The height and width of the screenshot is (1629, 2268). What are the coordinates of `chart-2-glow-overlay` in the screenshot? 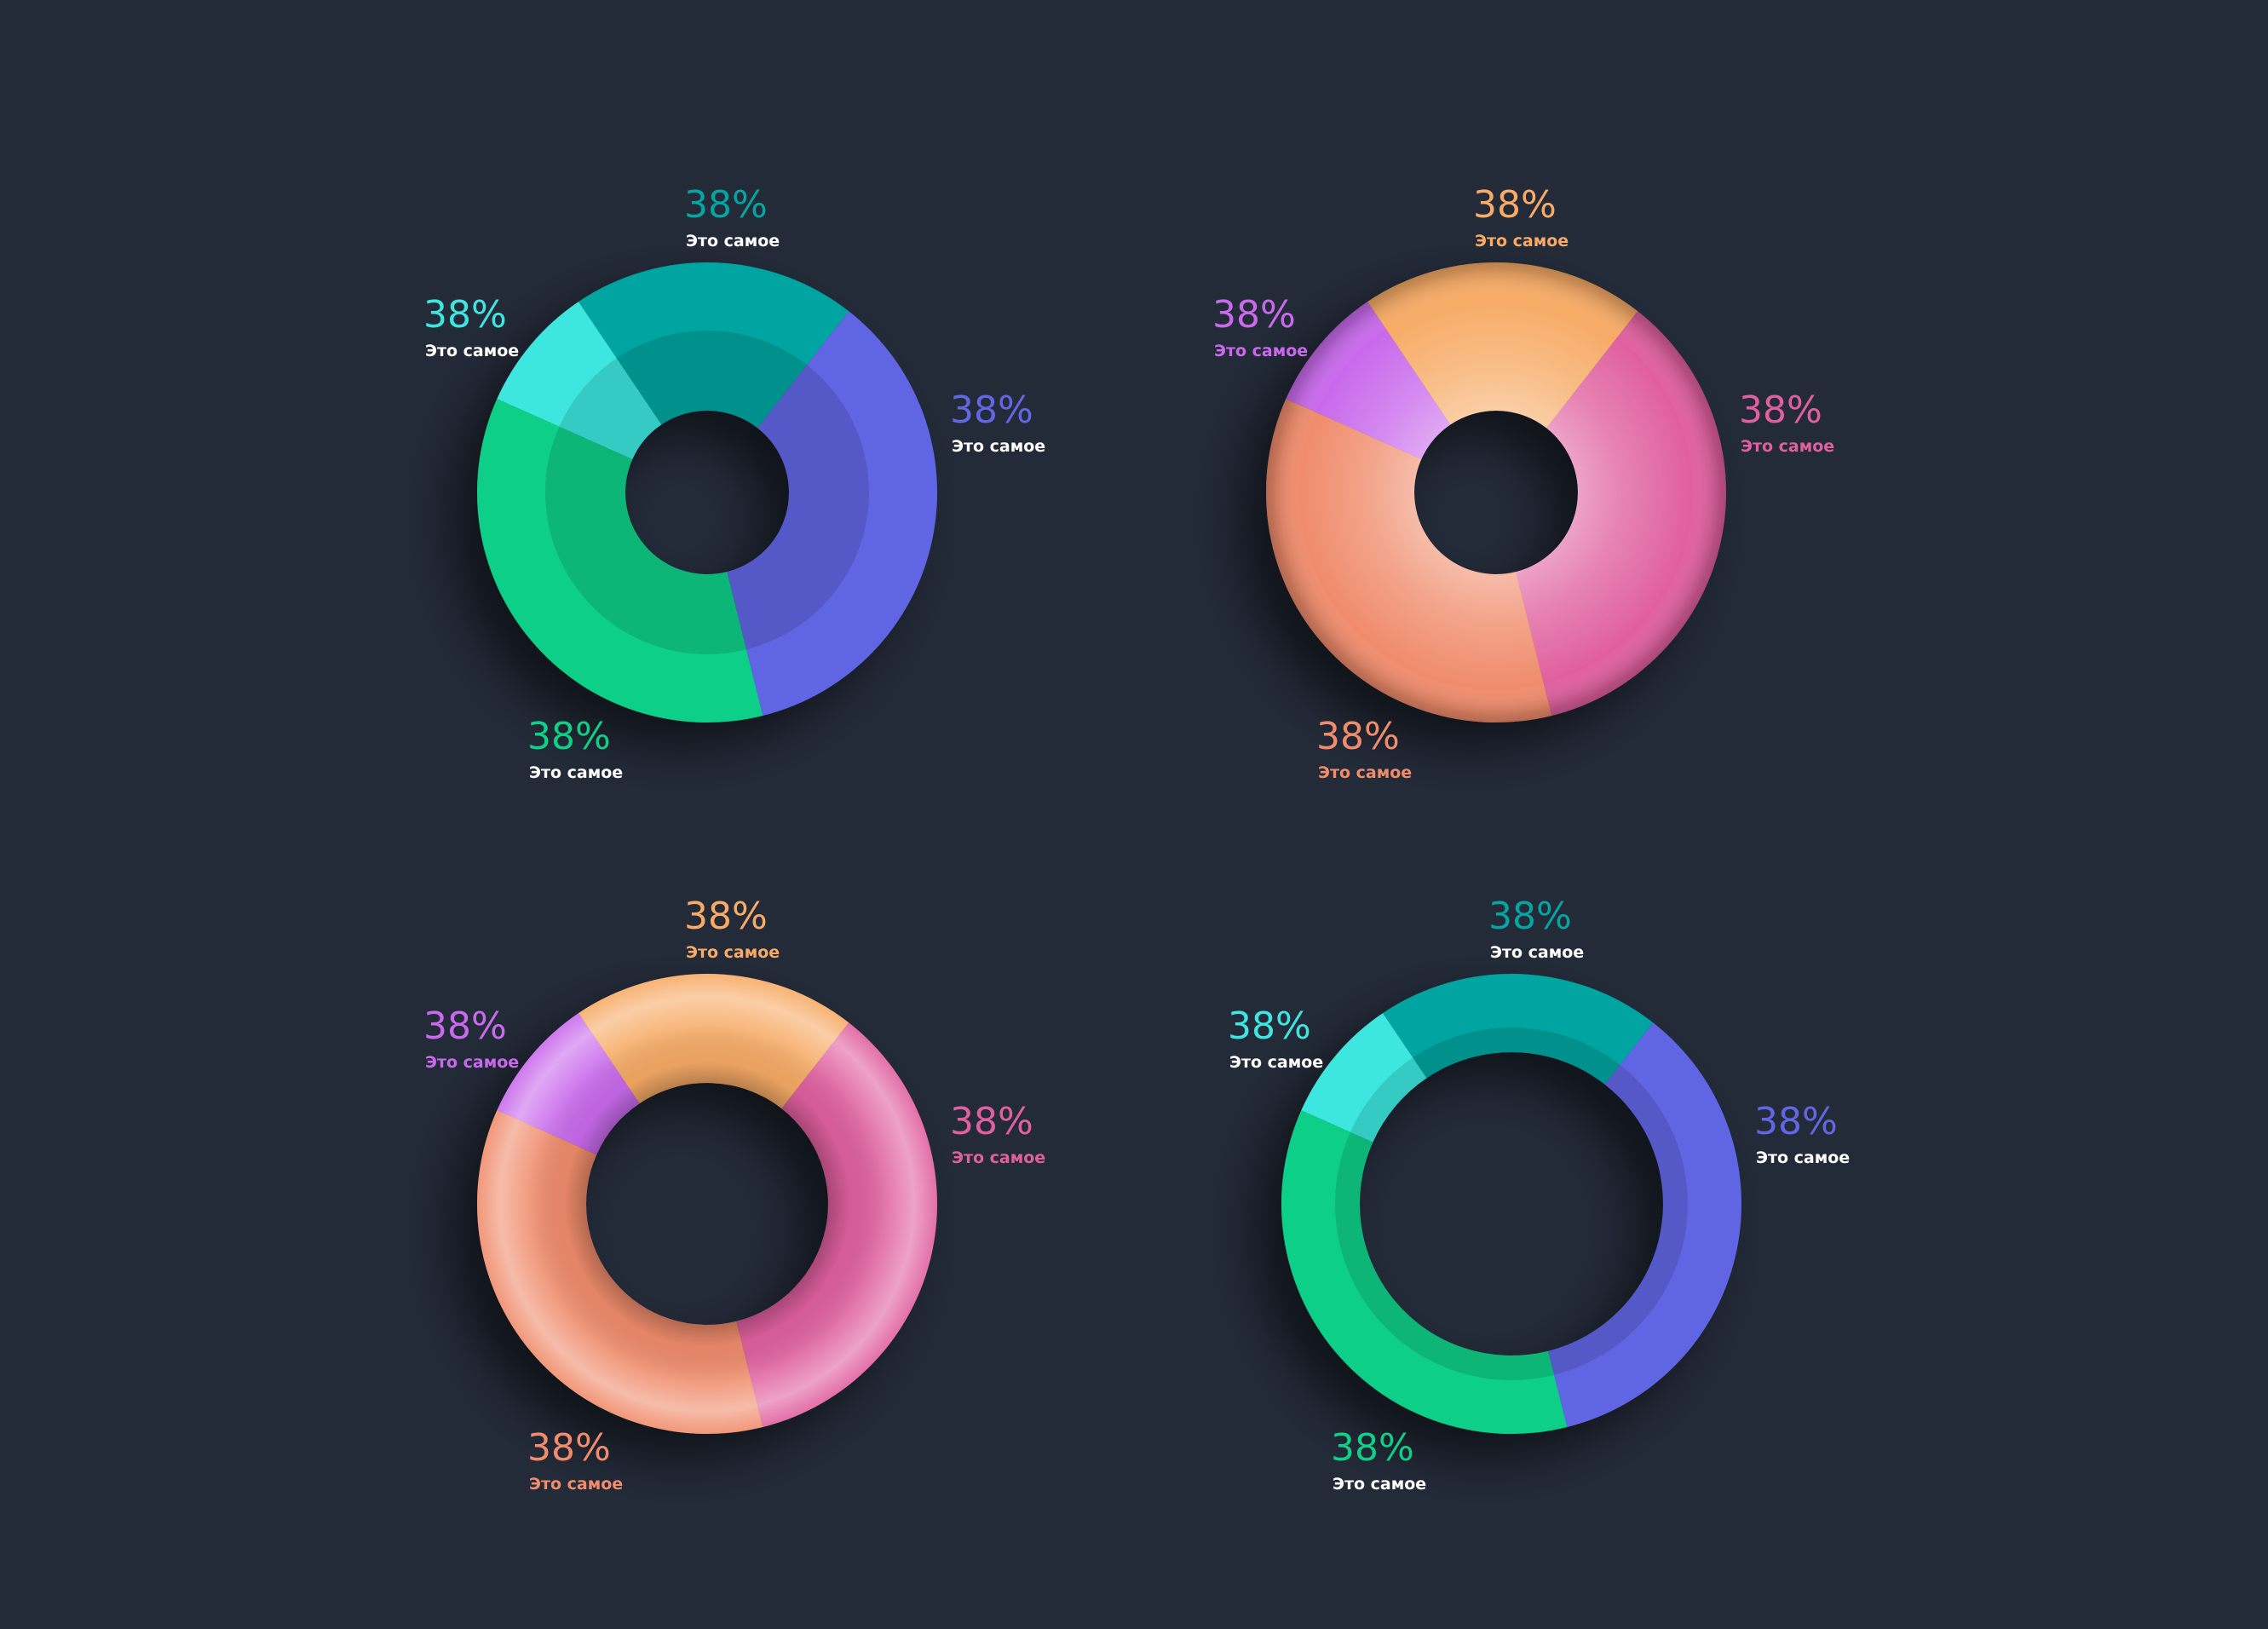 It's located at (1496, 492).